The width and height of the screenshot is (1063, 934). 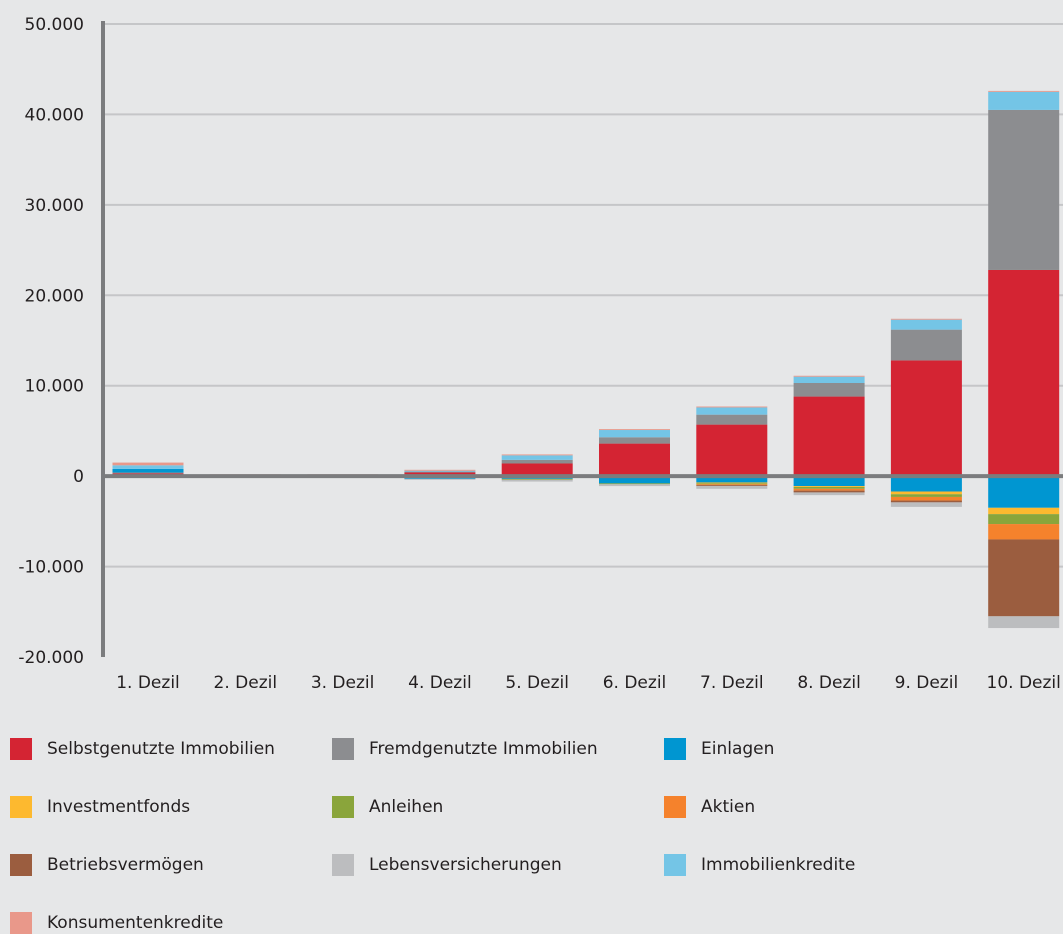 What do you see at coordinates (78, 477) in the screenshot?
I see `y-tick-label: 0` at bounding box center [78, 477].